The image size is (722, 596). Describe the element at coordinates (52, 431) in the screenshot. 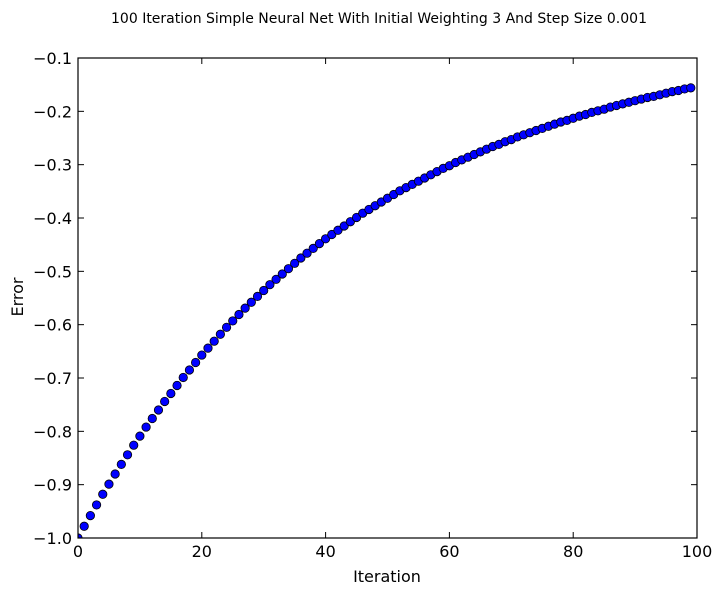

I see `y-tick-label: −0.8` at that location.